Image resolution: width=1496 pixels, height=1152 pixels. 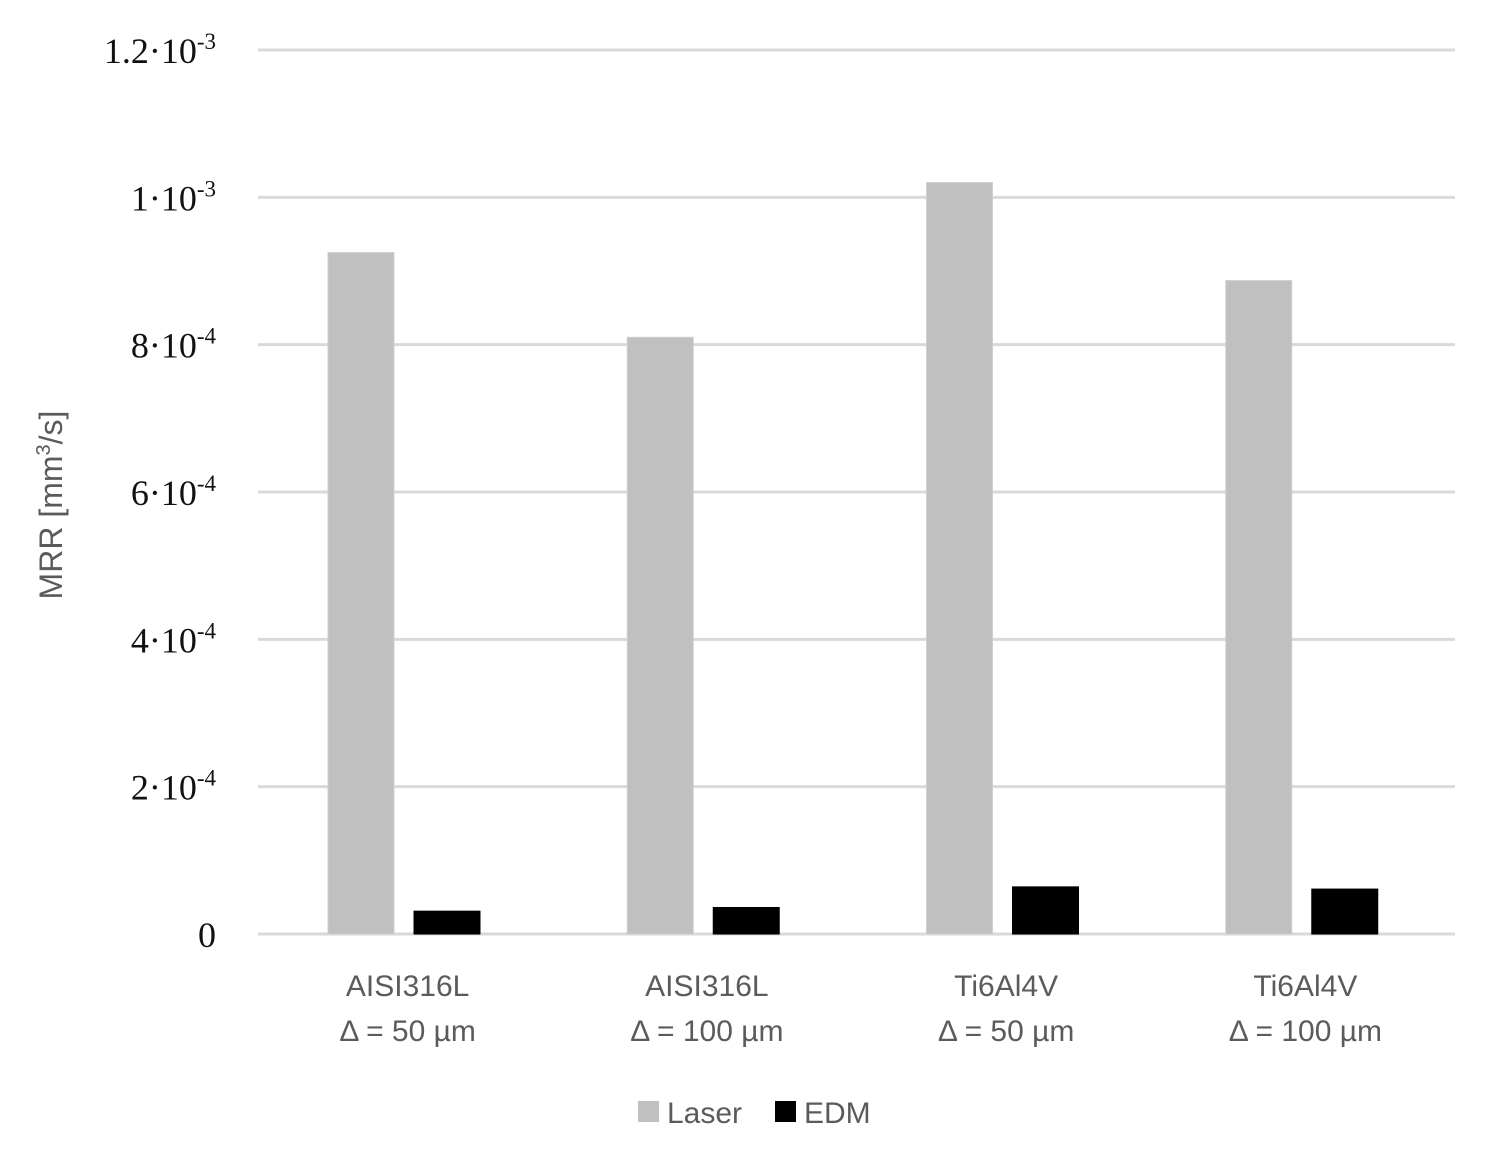 I want to click on y-axis-title: MRR [mm3/s], so click(x=51, y=505).